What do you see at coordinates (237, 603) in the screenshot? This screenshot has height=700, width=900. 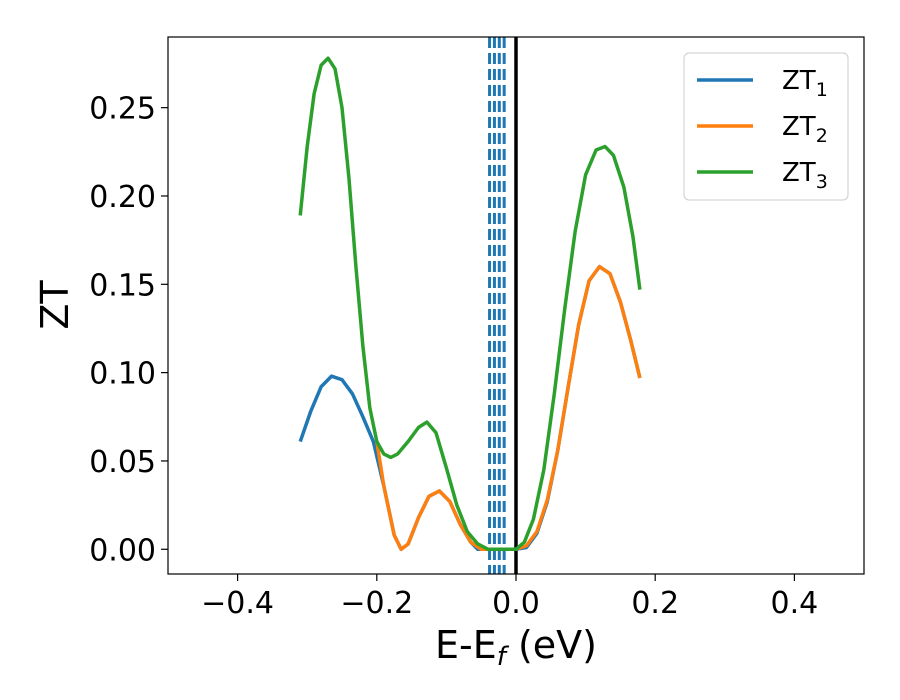 I see `x-tick-label: −0.4` at bounding box center [237, 603].